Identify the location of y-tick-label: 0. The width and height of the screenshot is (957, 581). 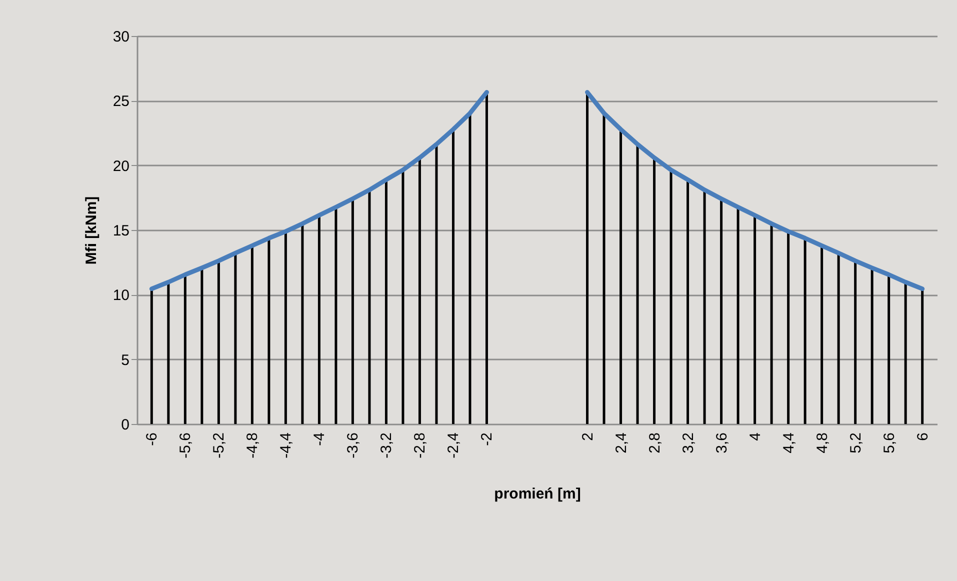
(125, 425).